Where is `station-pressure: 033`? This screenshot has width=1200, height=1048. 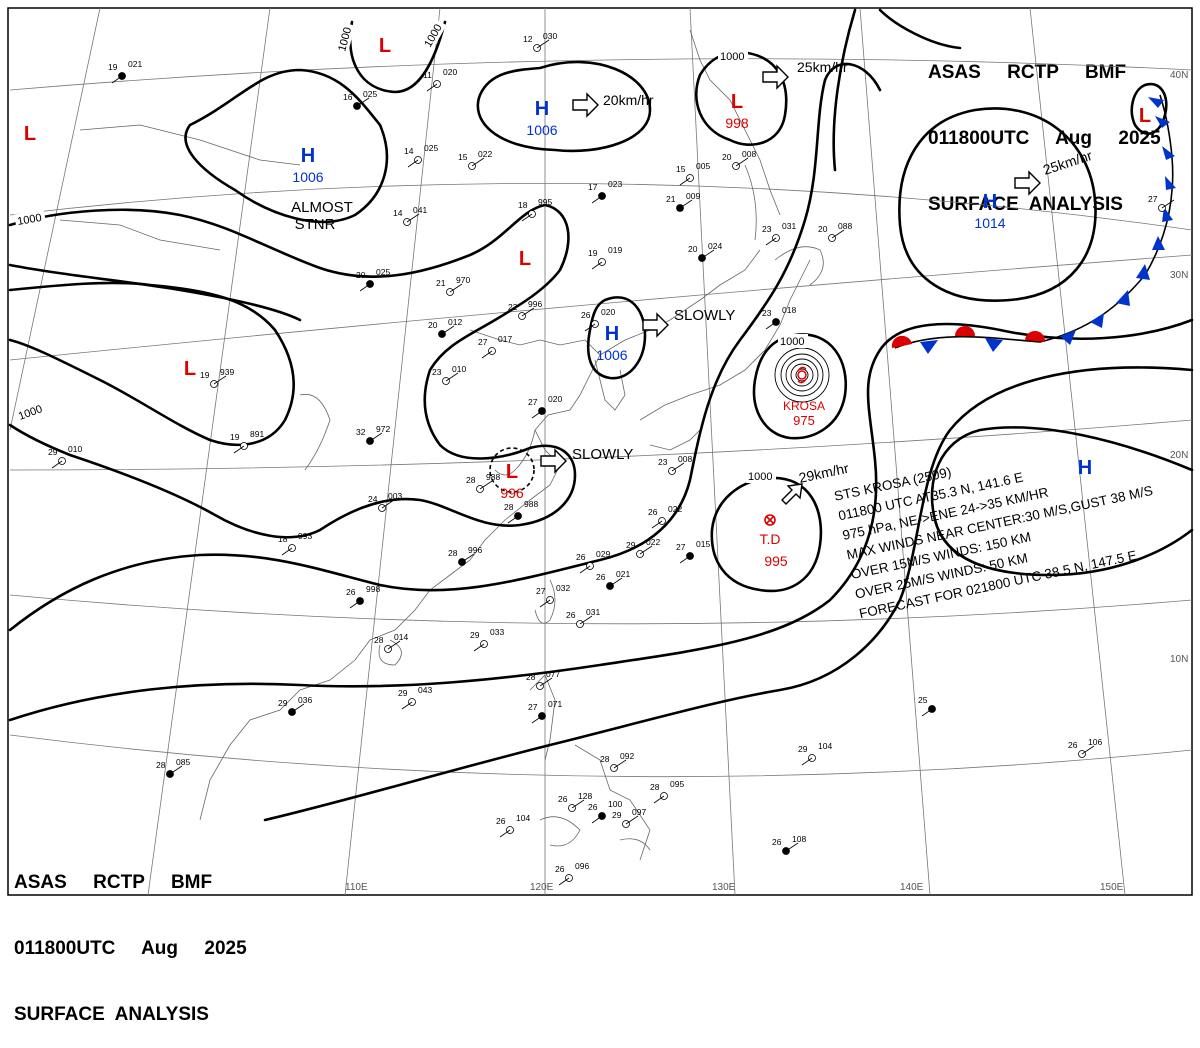
station-pressure: 033 is located at coordinates (497, 632).